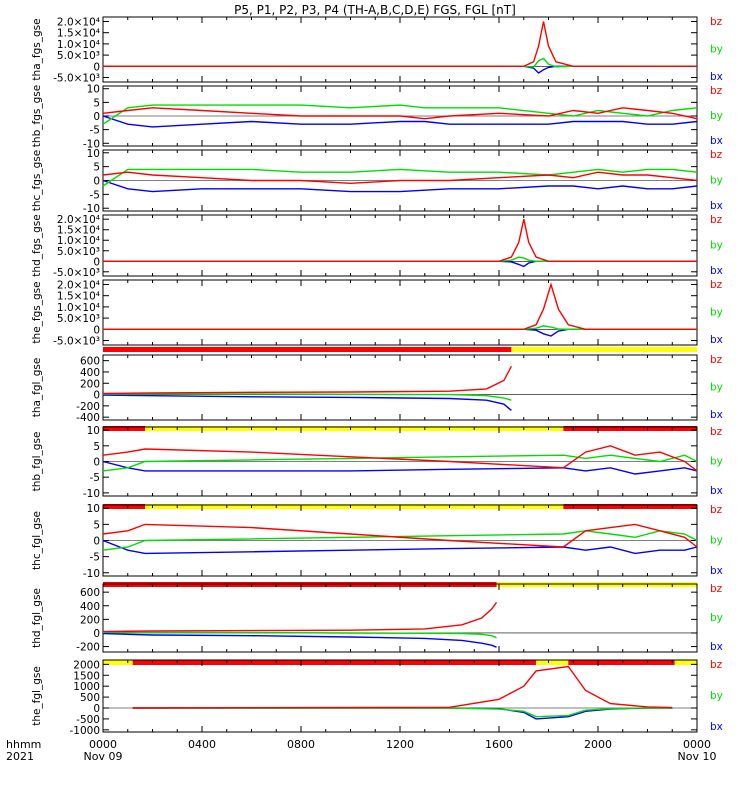  Describe the element at coordinates (37, 388) in the screenshot. I see `y-axis-label: tha_fgl_gse` at that location.